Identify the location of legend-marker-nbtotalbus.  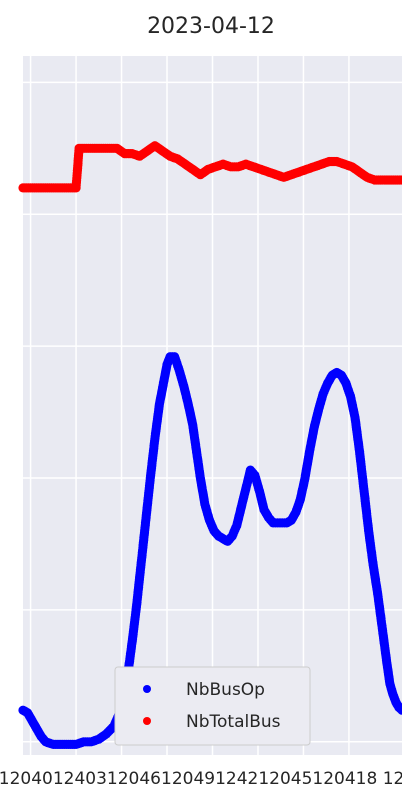
(147, 721).